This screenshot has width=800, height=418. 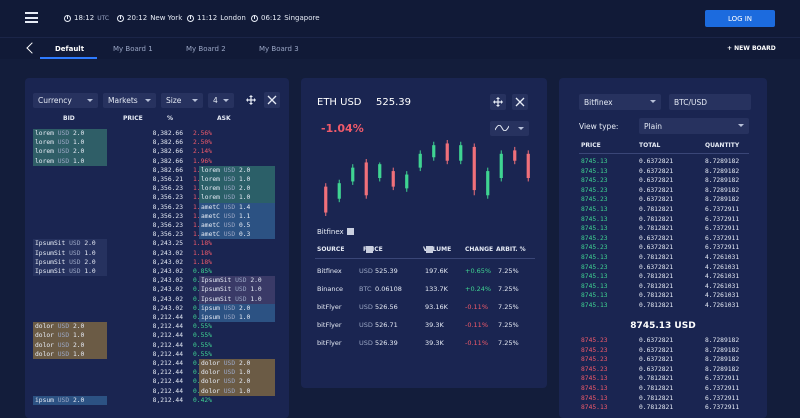 What do you see at coordinates (167, 253) in the screenshot?
I see `price-cell: 8,243.02` at bounding box center [167, 253].